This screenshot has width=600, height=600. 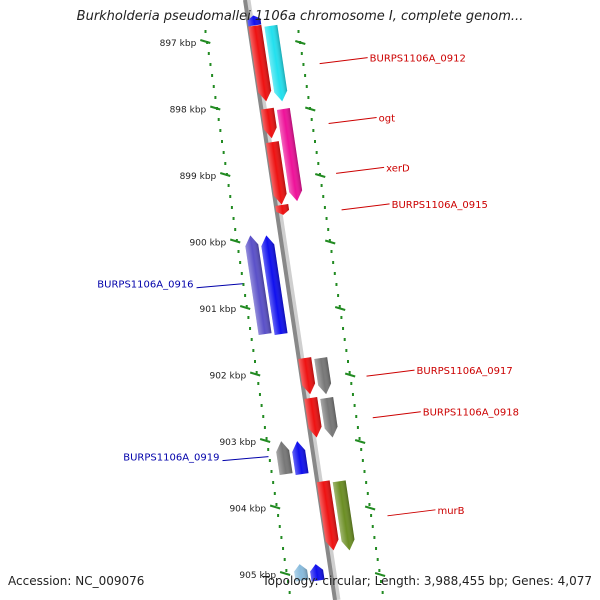 What do you see at coordinates (418, 59) in the screenshot?
I see `gene-label: BURPS1106A_0912` at bounding box center [418, 59].